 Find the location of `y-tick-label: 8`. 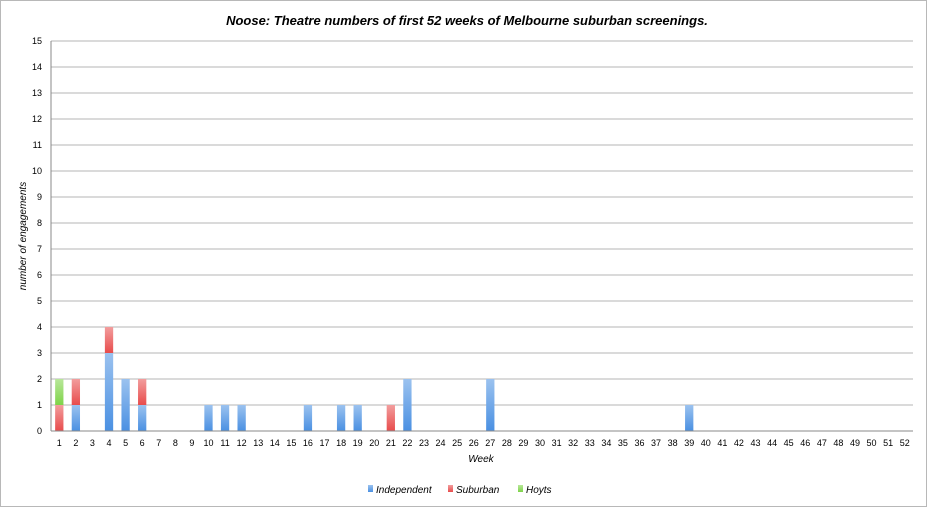

y-tick-label: 8 is located at coordinates (39, 223).